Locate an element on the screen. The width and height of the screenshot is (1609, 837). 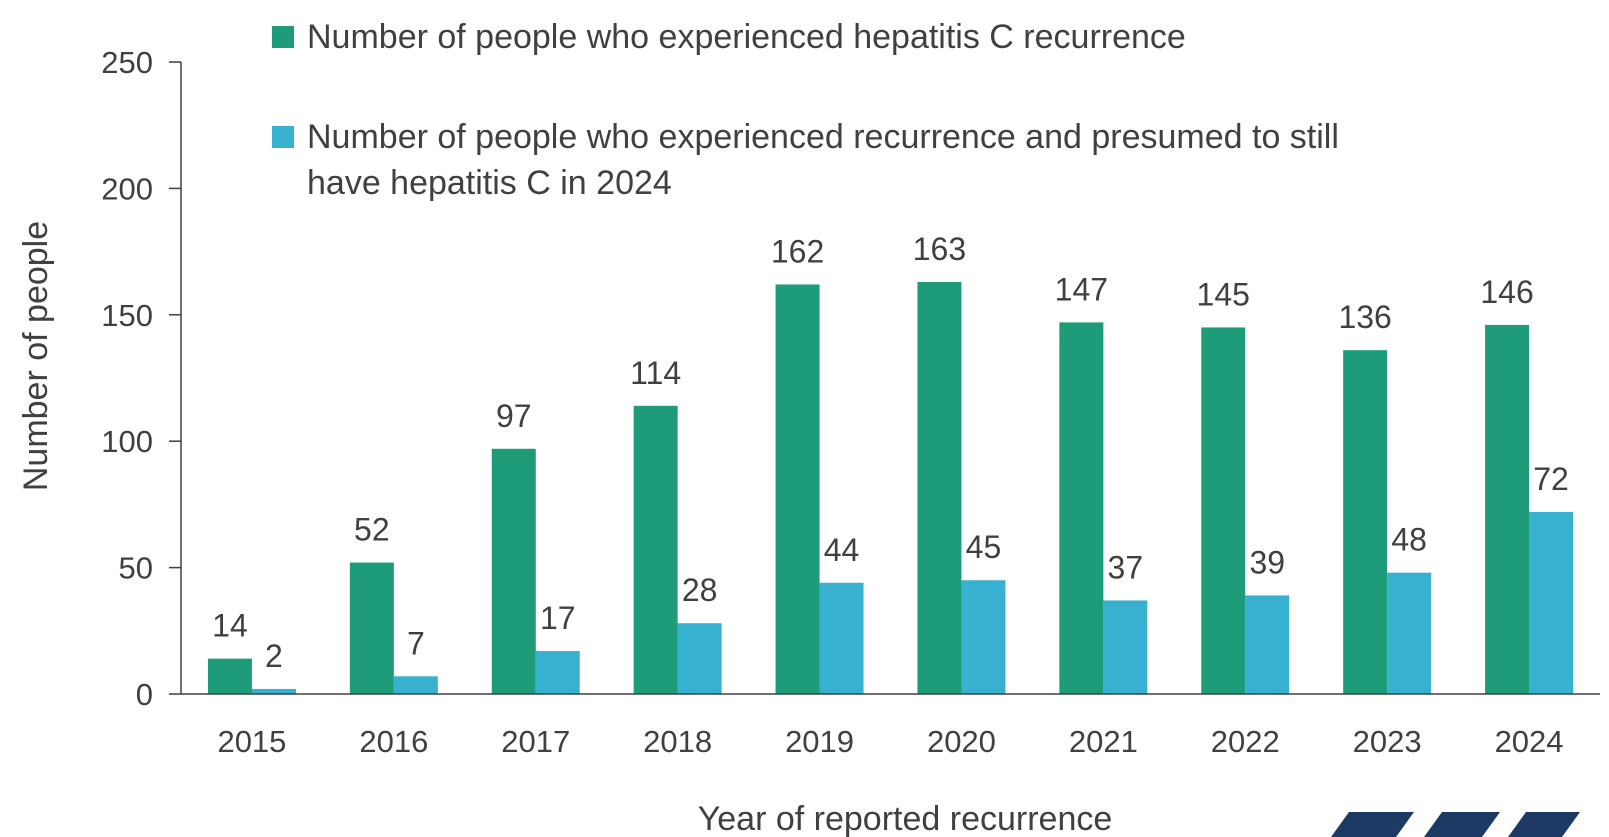
data-label: 145 is located at coordinates (1223, 294).